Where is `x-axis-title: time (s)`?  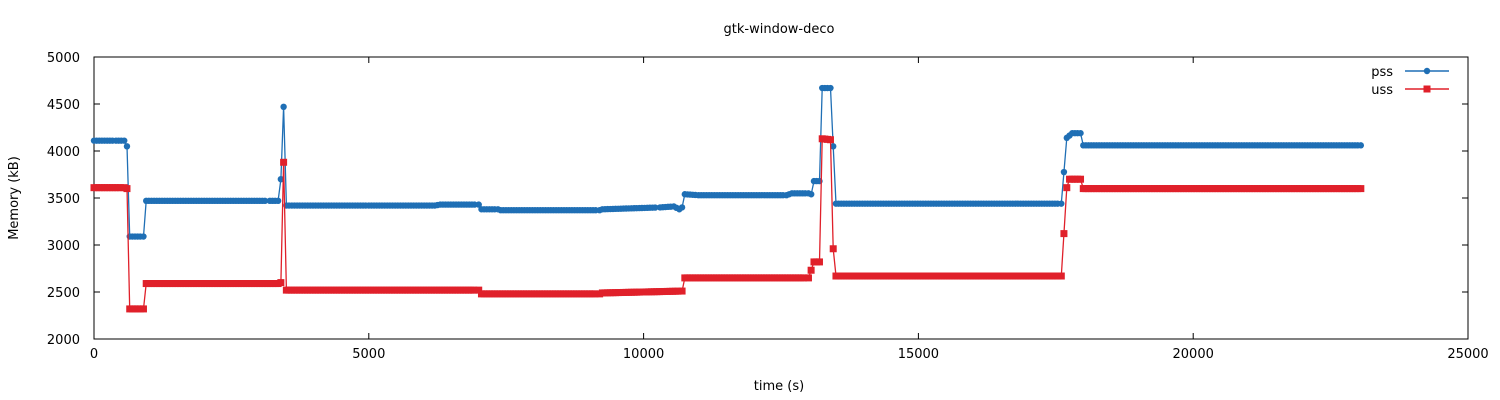 x-axis-title: time (s) is located at coordinates (779, 386).